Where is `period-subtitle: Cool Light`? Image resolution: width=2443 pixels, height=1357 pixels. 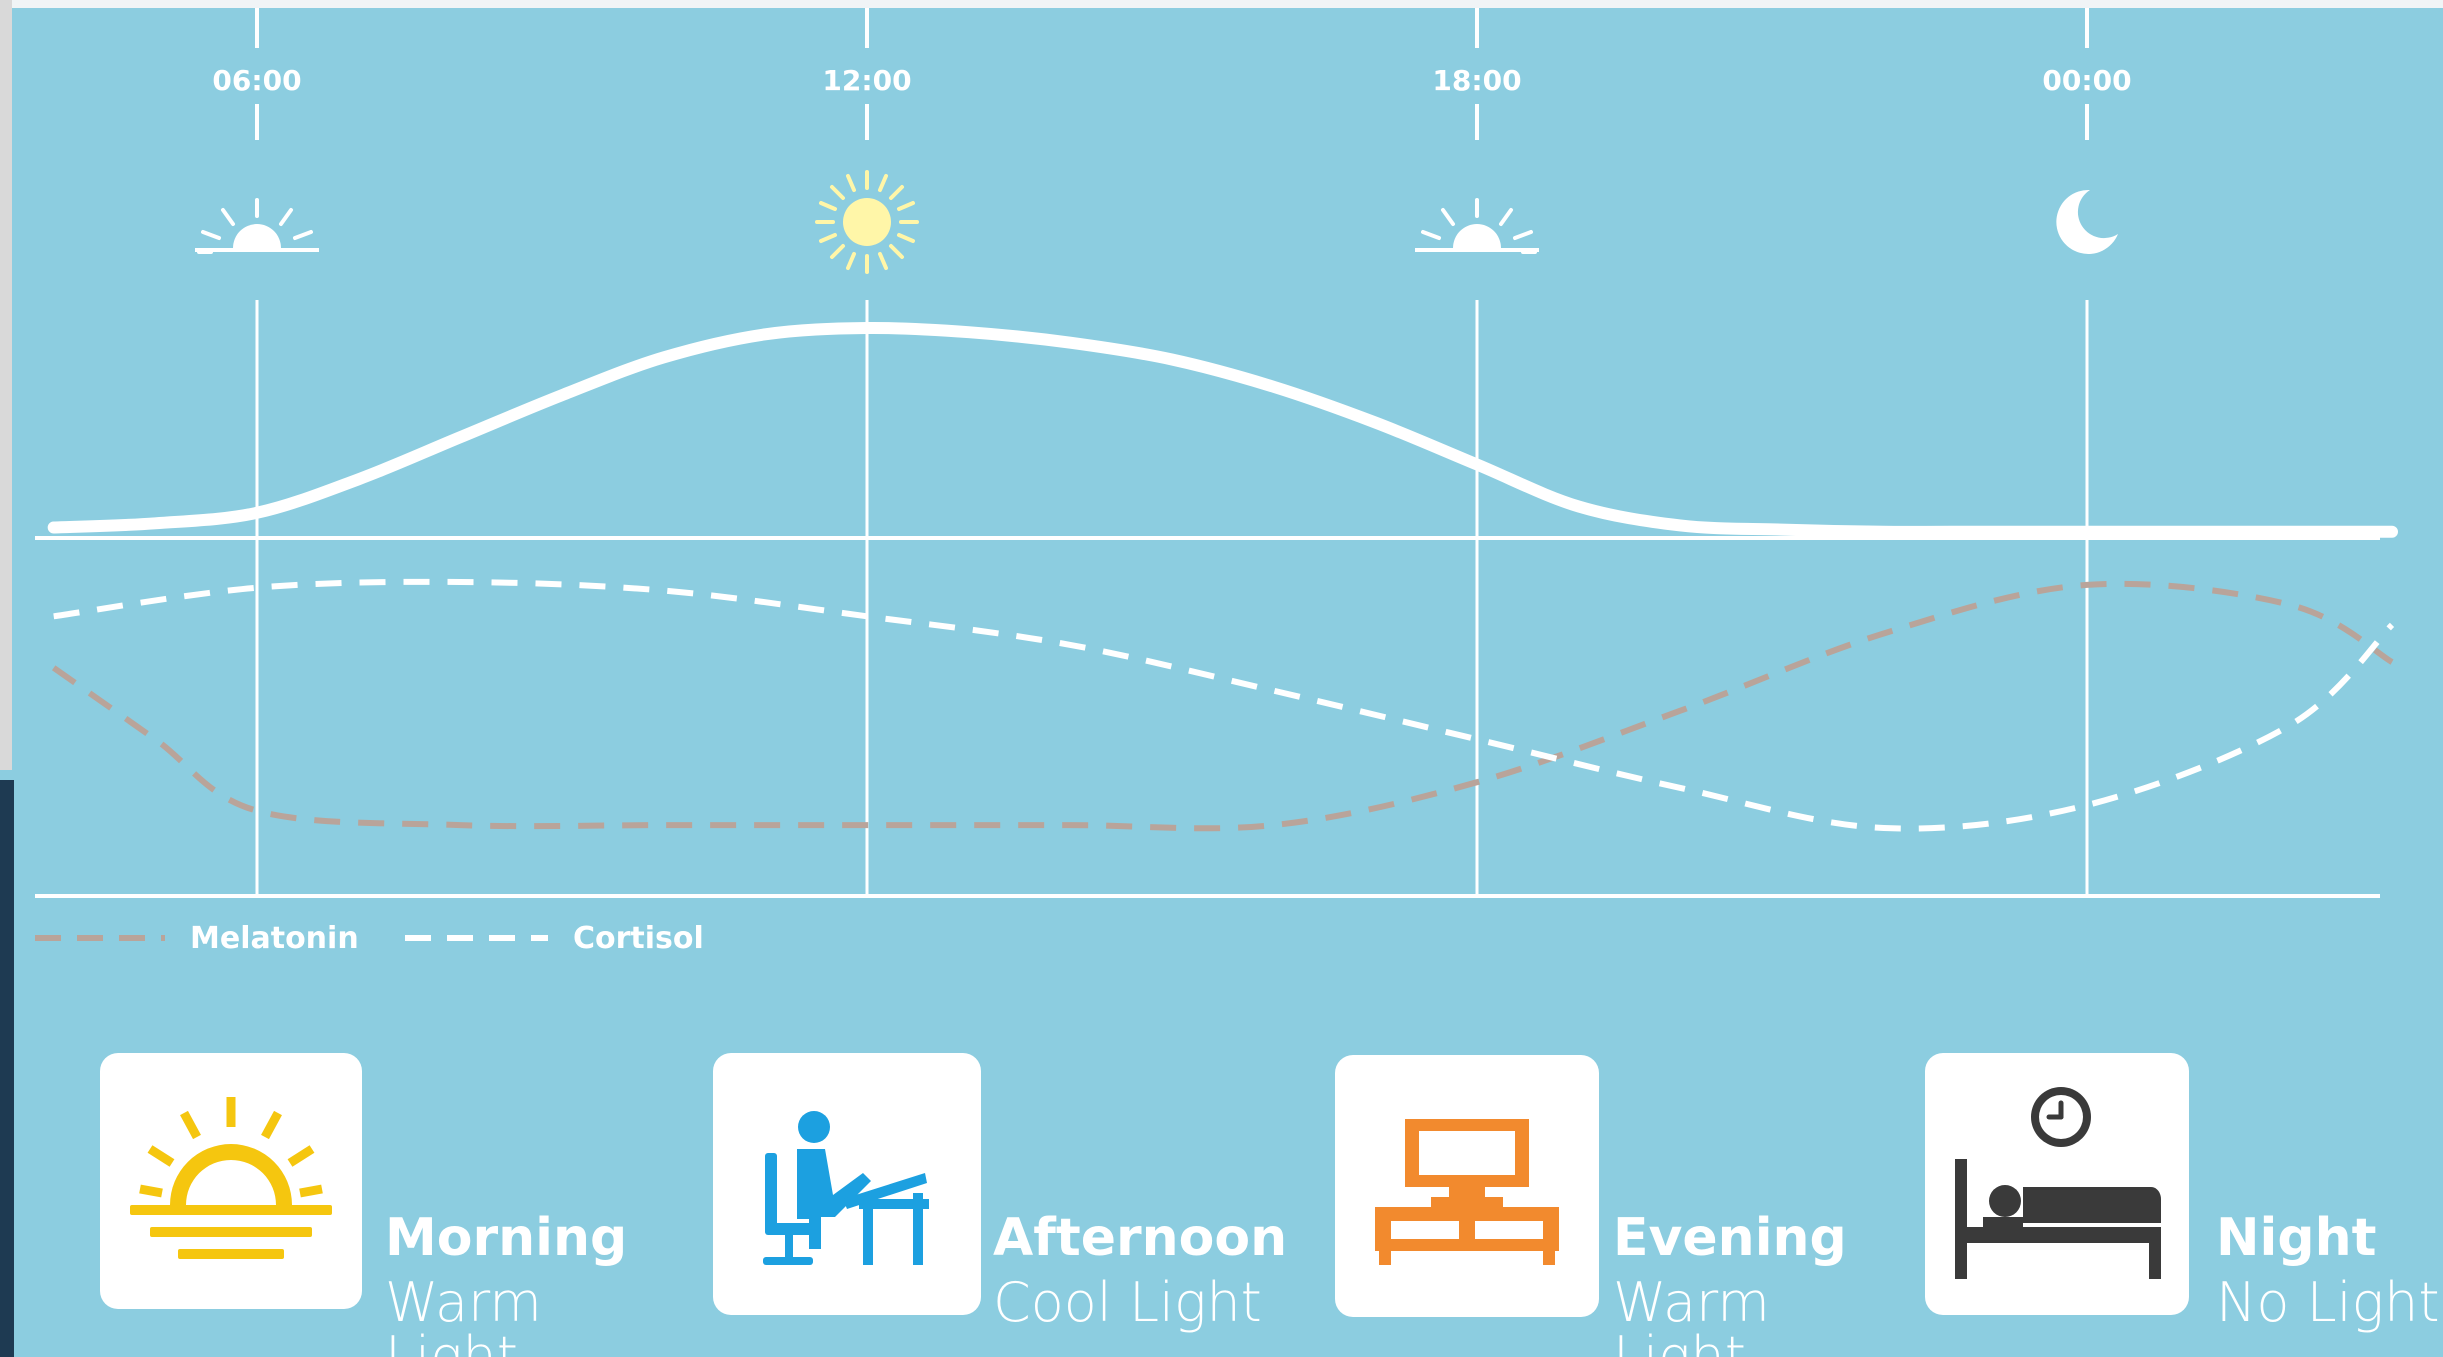 period-subtitle: Cool Light is located at coordinates (1127, 1302).